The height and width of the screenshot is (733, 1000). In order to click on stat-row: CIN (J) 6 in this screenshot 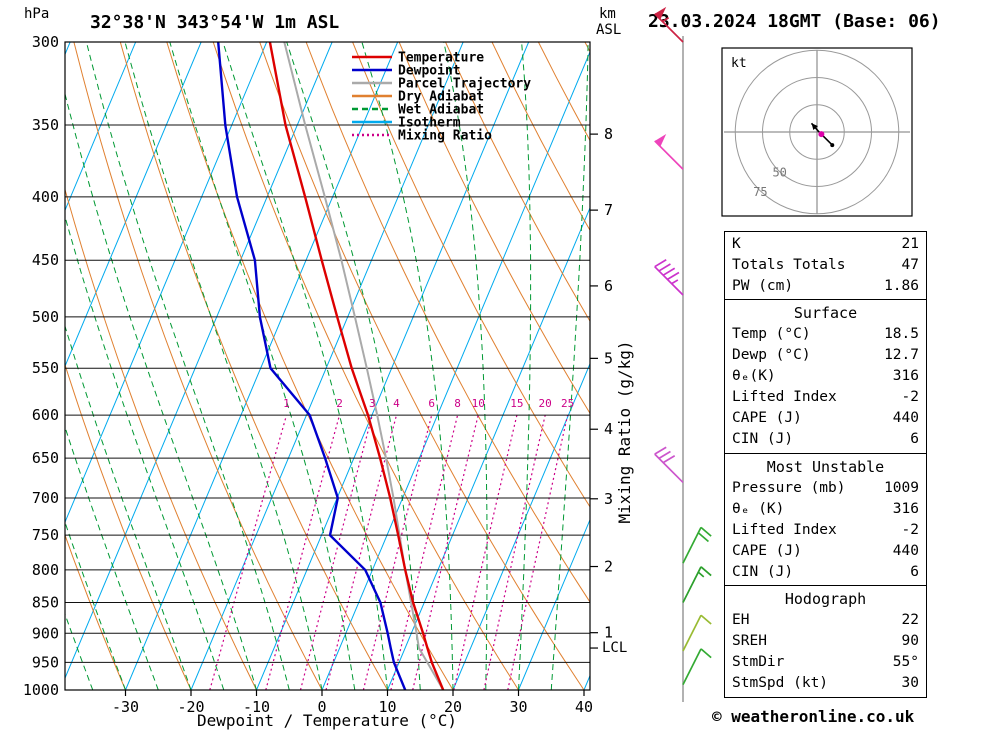, I will do `click(825, 439)`.